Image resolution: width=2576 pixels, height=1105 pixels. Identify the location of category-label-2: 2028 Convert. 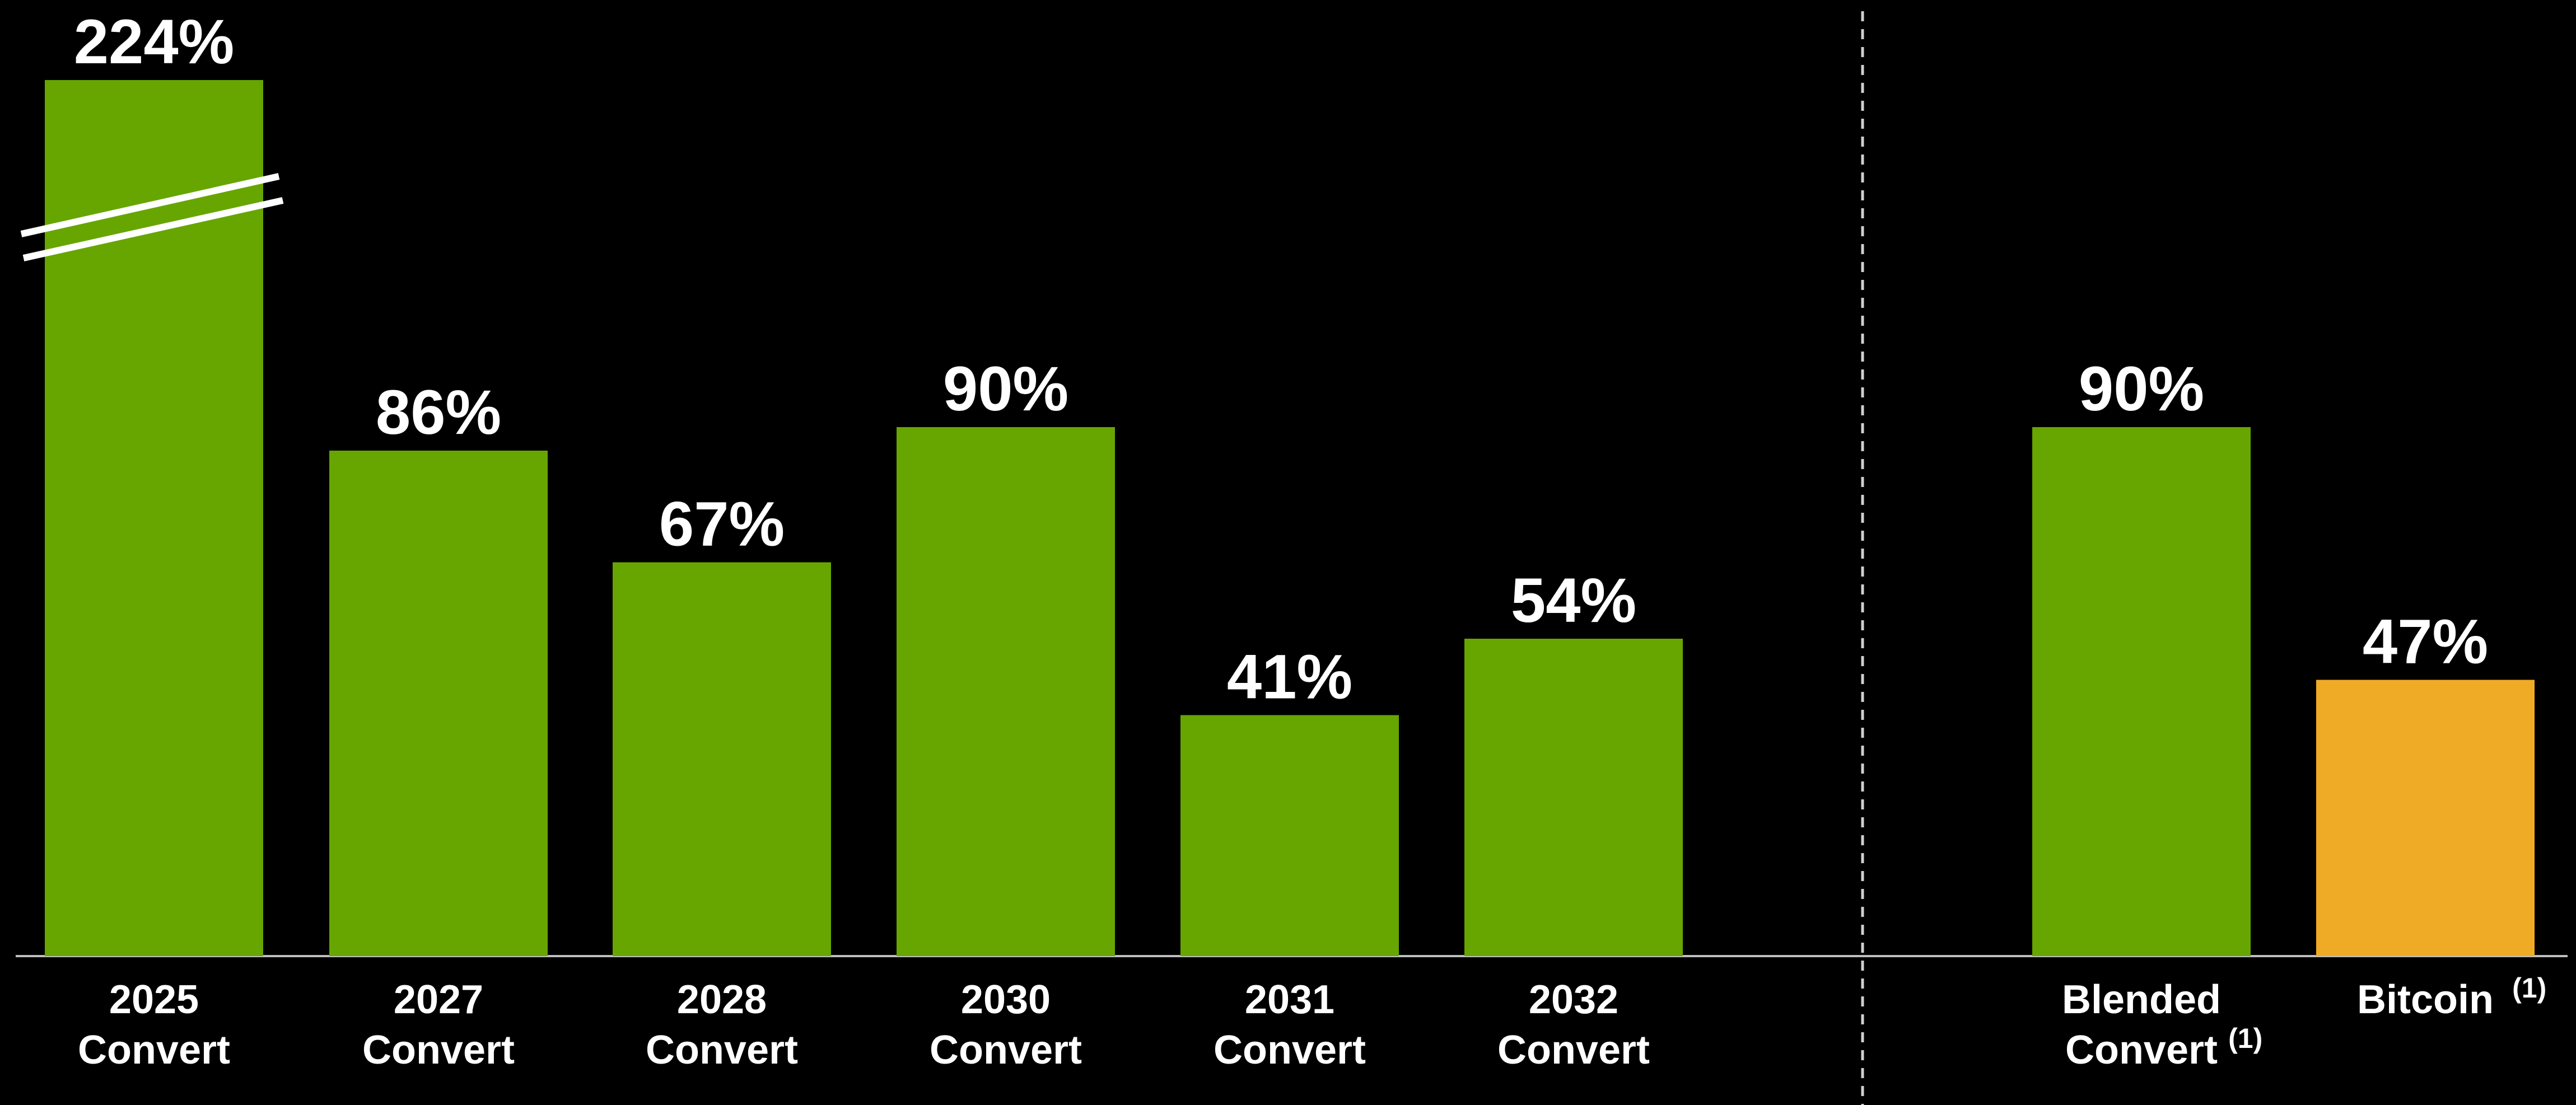
(722, 1025).